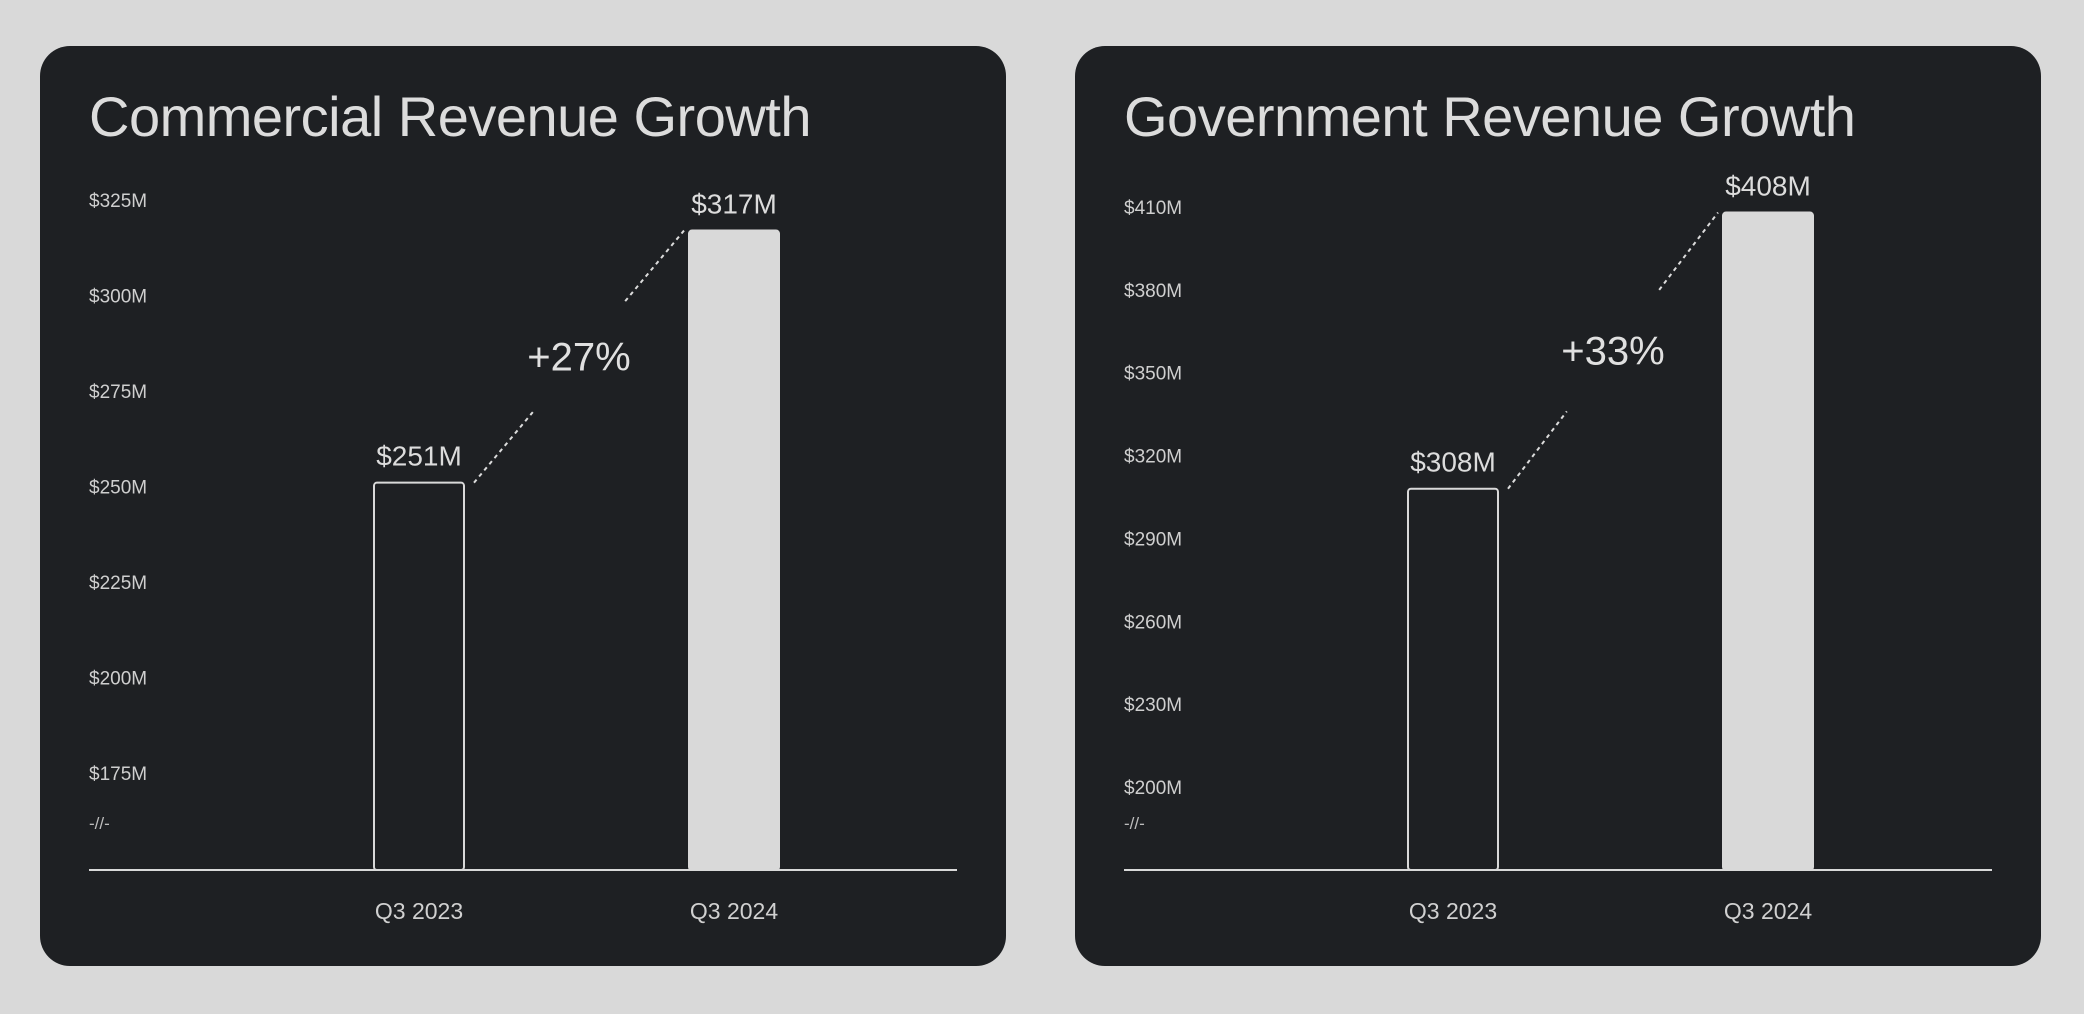 The height and width of the screenshot is (1014, 2084). What do you see at coordinates (450, 116) in the screenshot?
I see `commercial-chart-title: Commercial Revenue Growth` at bounding box center [450, 116].